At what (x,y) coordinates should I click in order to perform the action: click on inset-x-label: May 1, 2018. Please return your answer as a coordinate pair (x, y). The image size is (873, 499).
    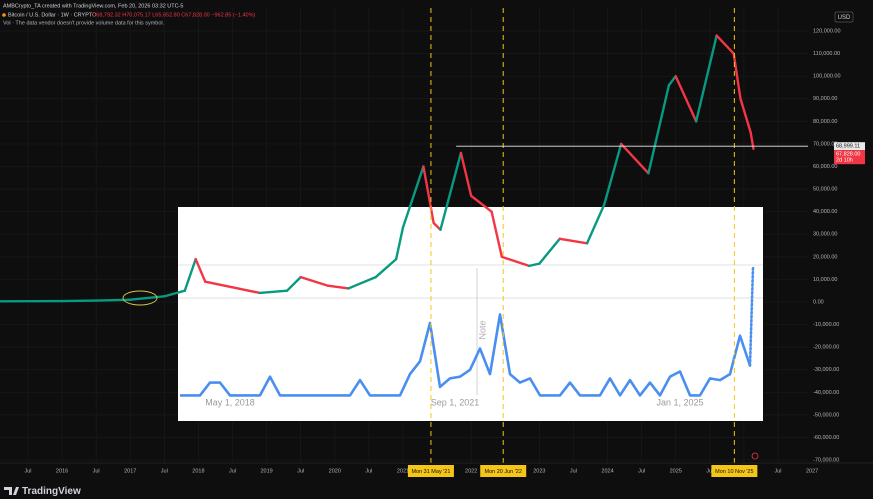
    Looking at the image, I should click on (230, 402).